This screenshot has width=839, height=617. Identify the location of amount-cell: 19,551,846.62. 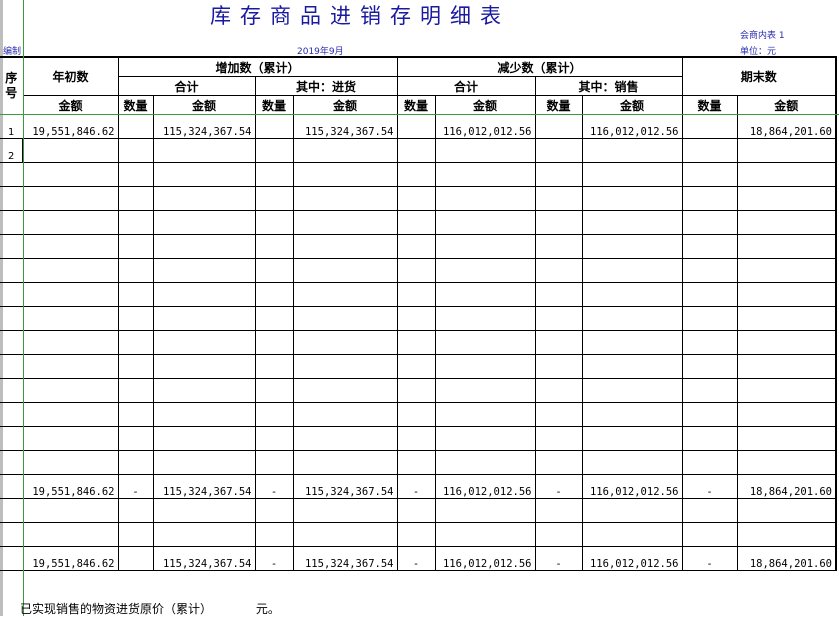
(70, 558).